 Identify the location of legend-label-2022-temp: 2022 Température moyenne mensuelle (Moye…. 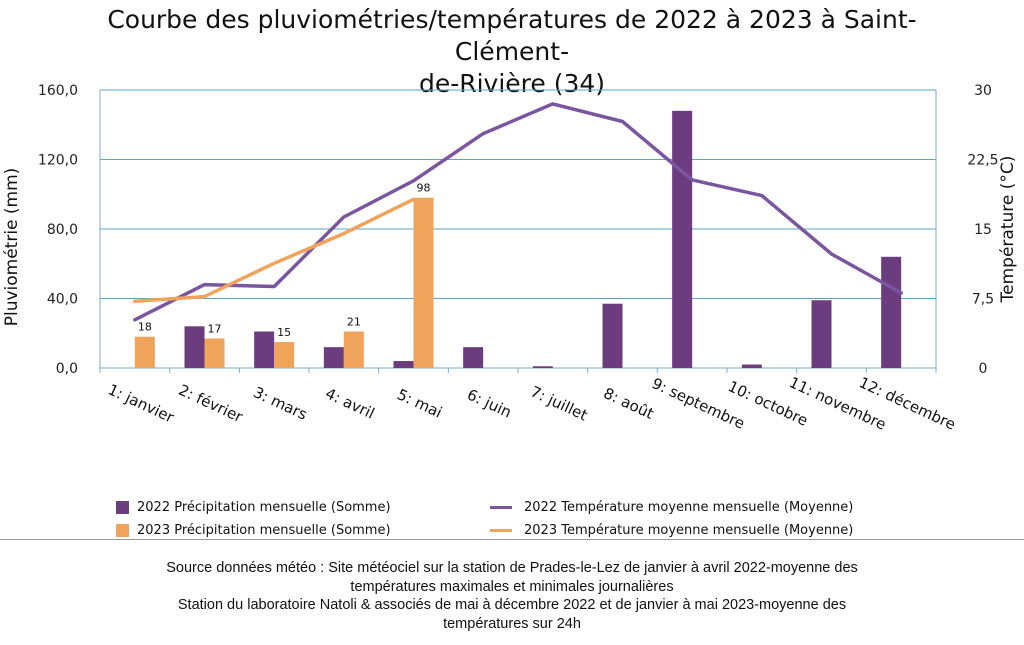
(689, 507).